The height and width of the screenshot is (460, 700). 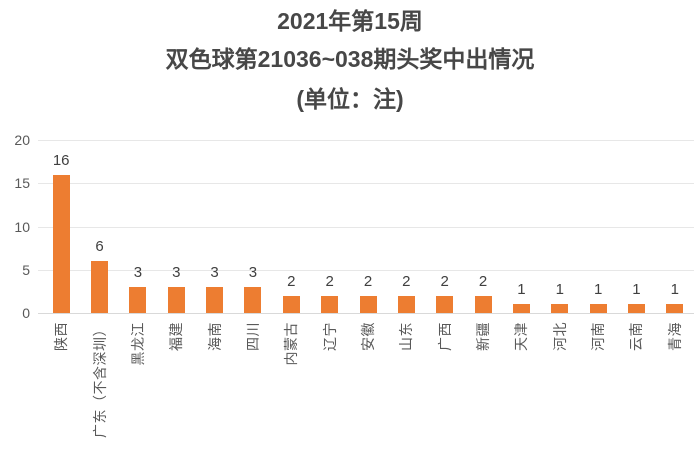 I want to click on bar-辽宁, so click(x=330, y=304).